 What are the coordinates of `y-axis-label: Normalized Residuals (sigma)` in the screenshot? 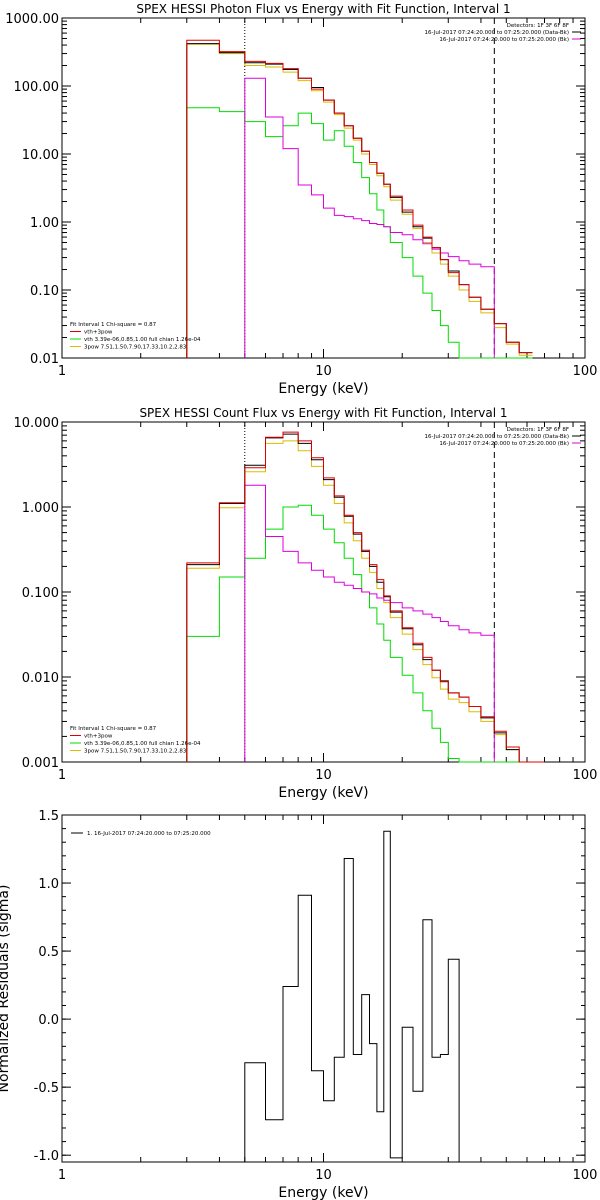 It's located at (6, 989).